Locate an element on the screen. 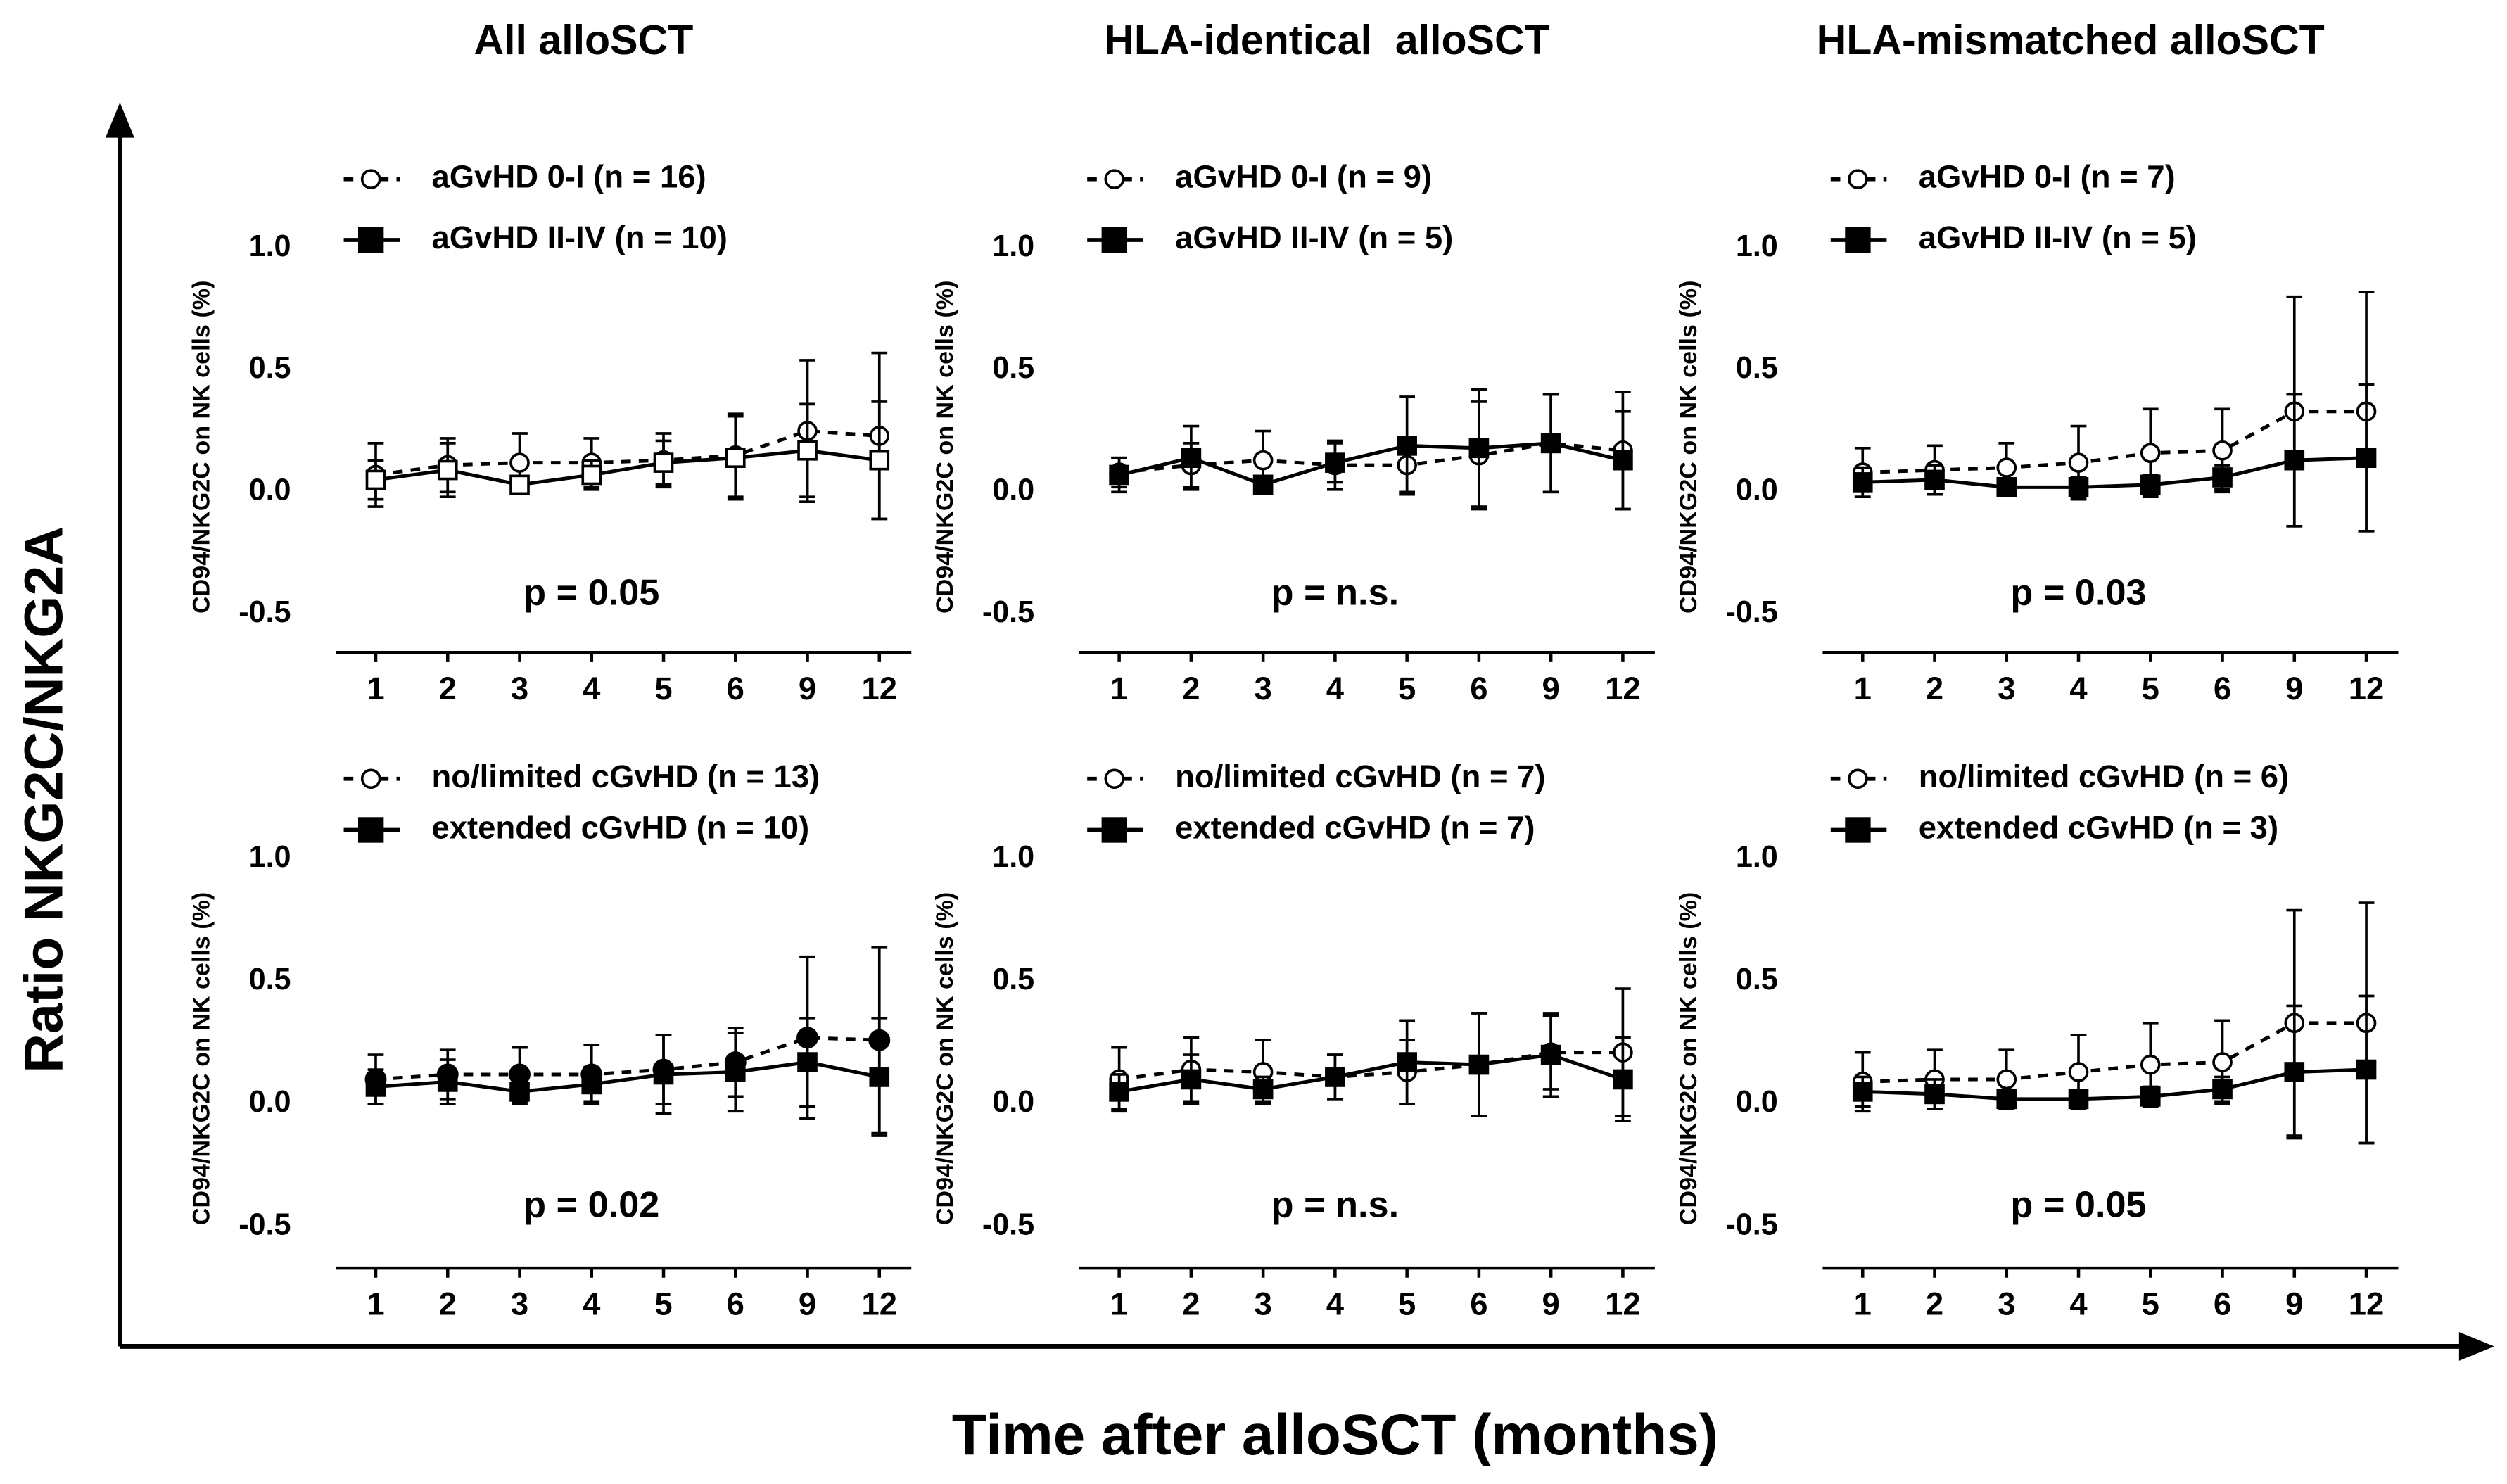 The width and height of the screenshot is (2507, 1484). panel-title: HLA-mismatched alloSCT is located at coordinates (2071, 40).